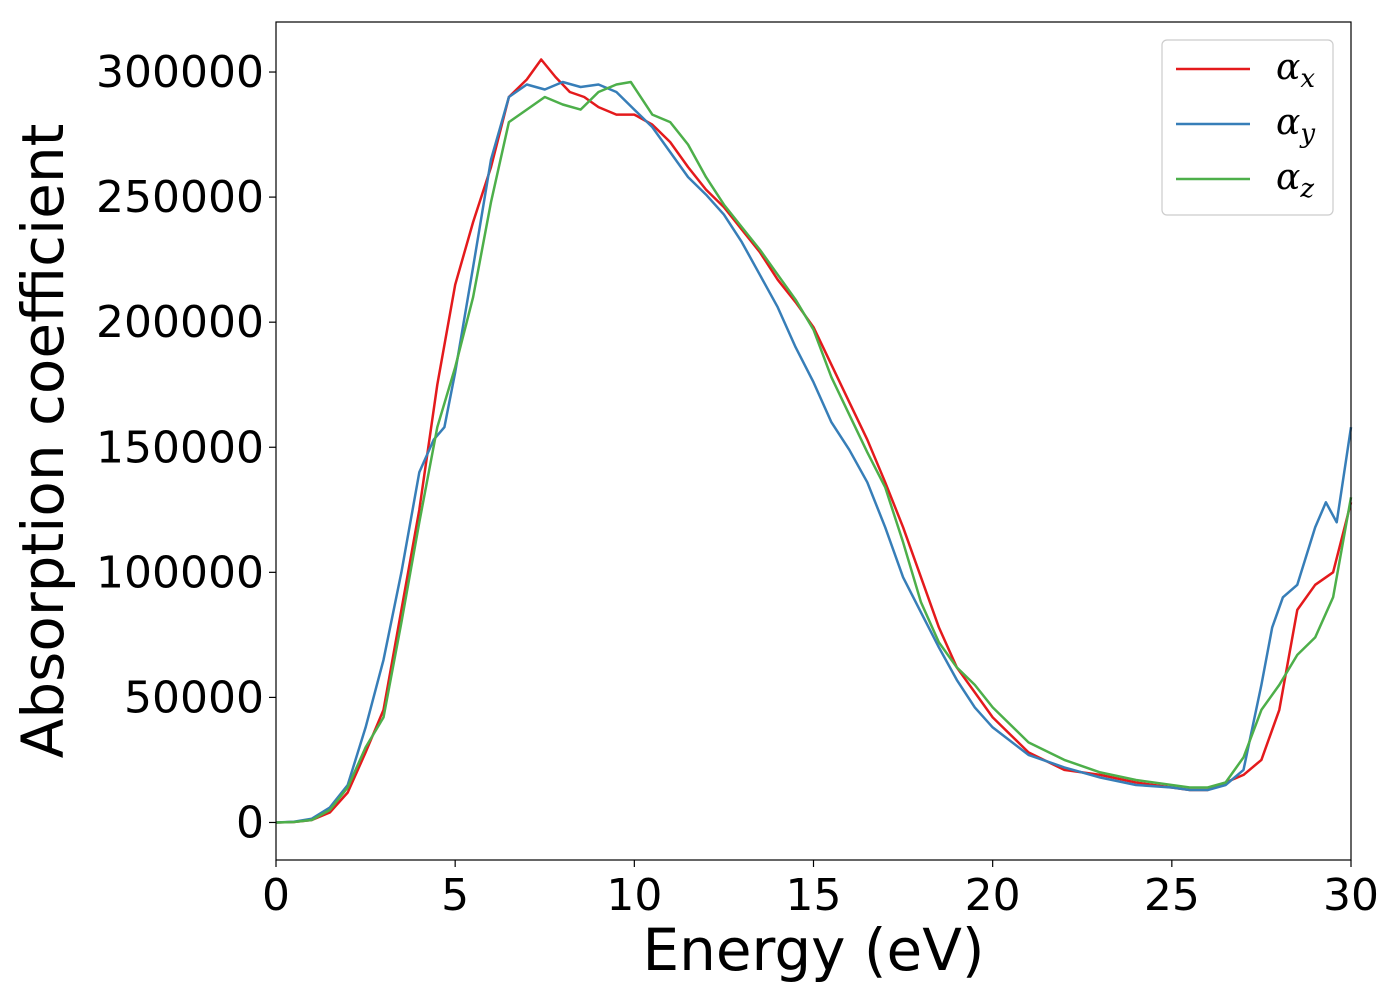  I want to click on x-tick-label: 25, so click(1172, 895).